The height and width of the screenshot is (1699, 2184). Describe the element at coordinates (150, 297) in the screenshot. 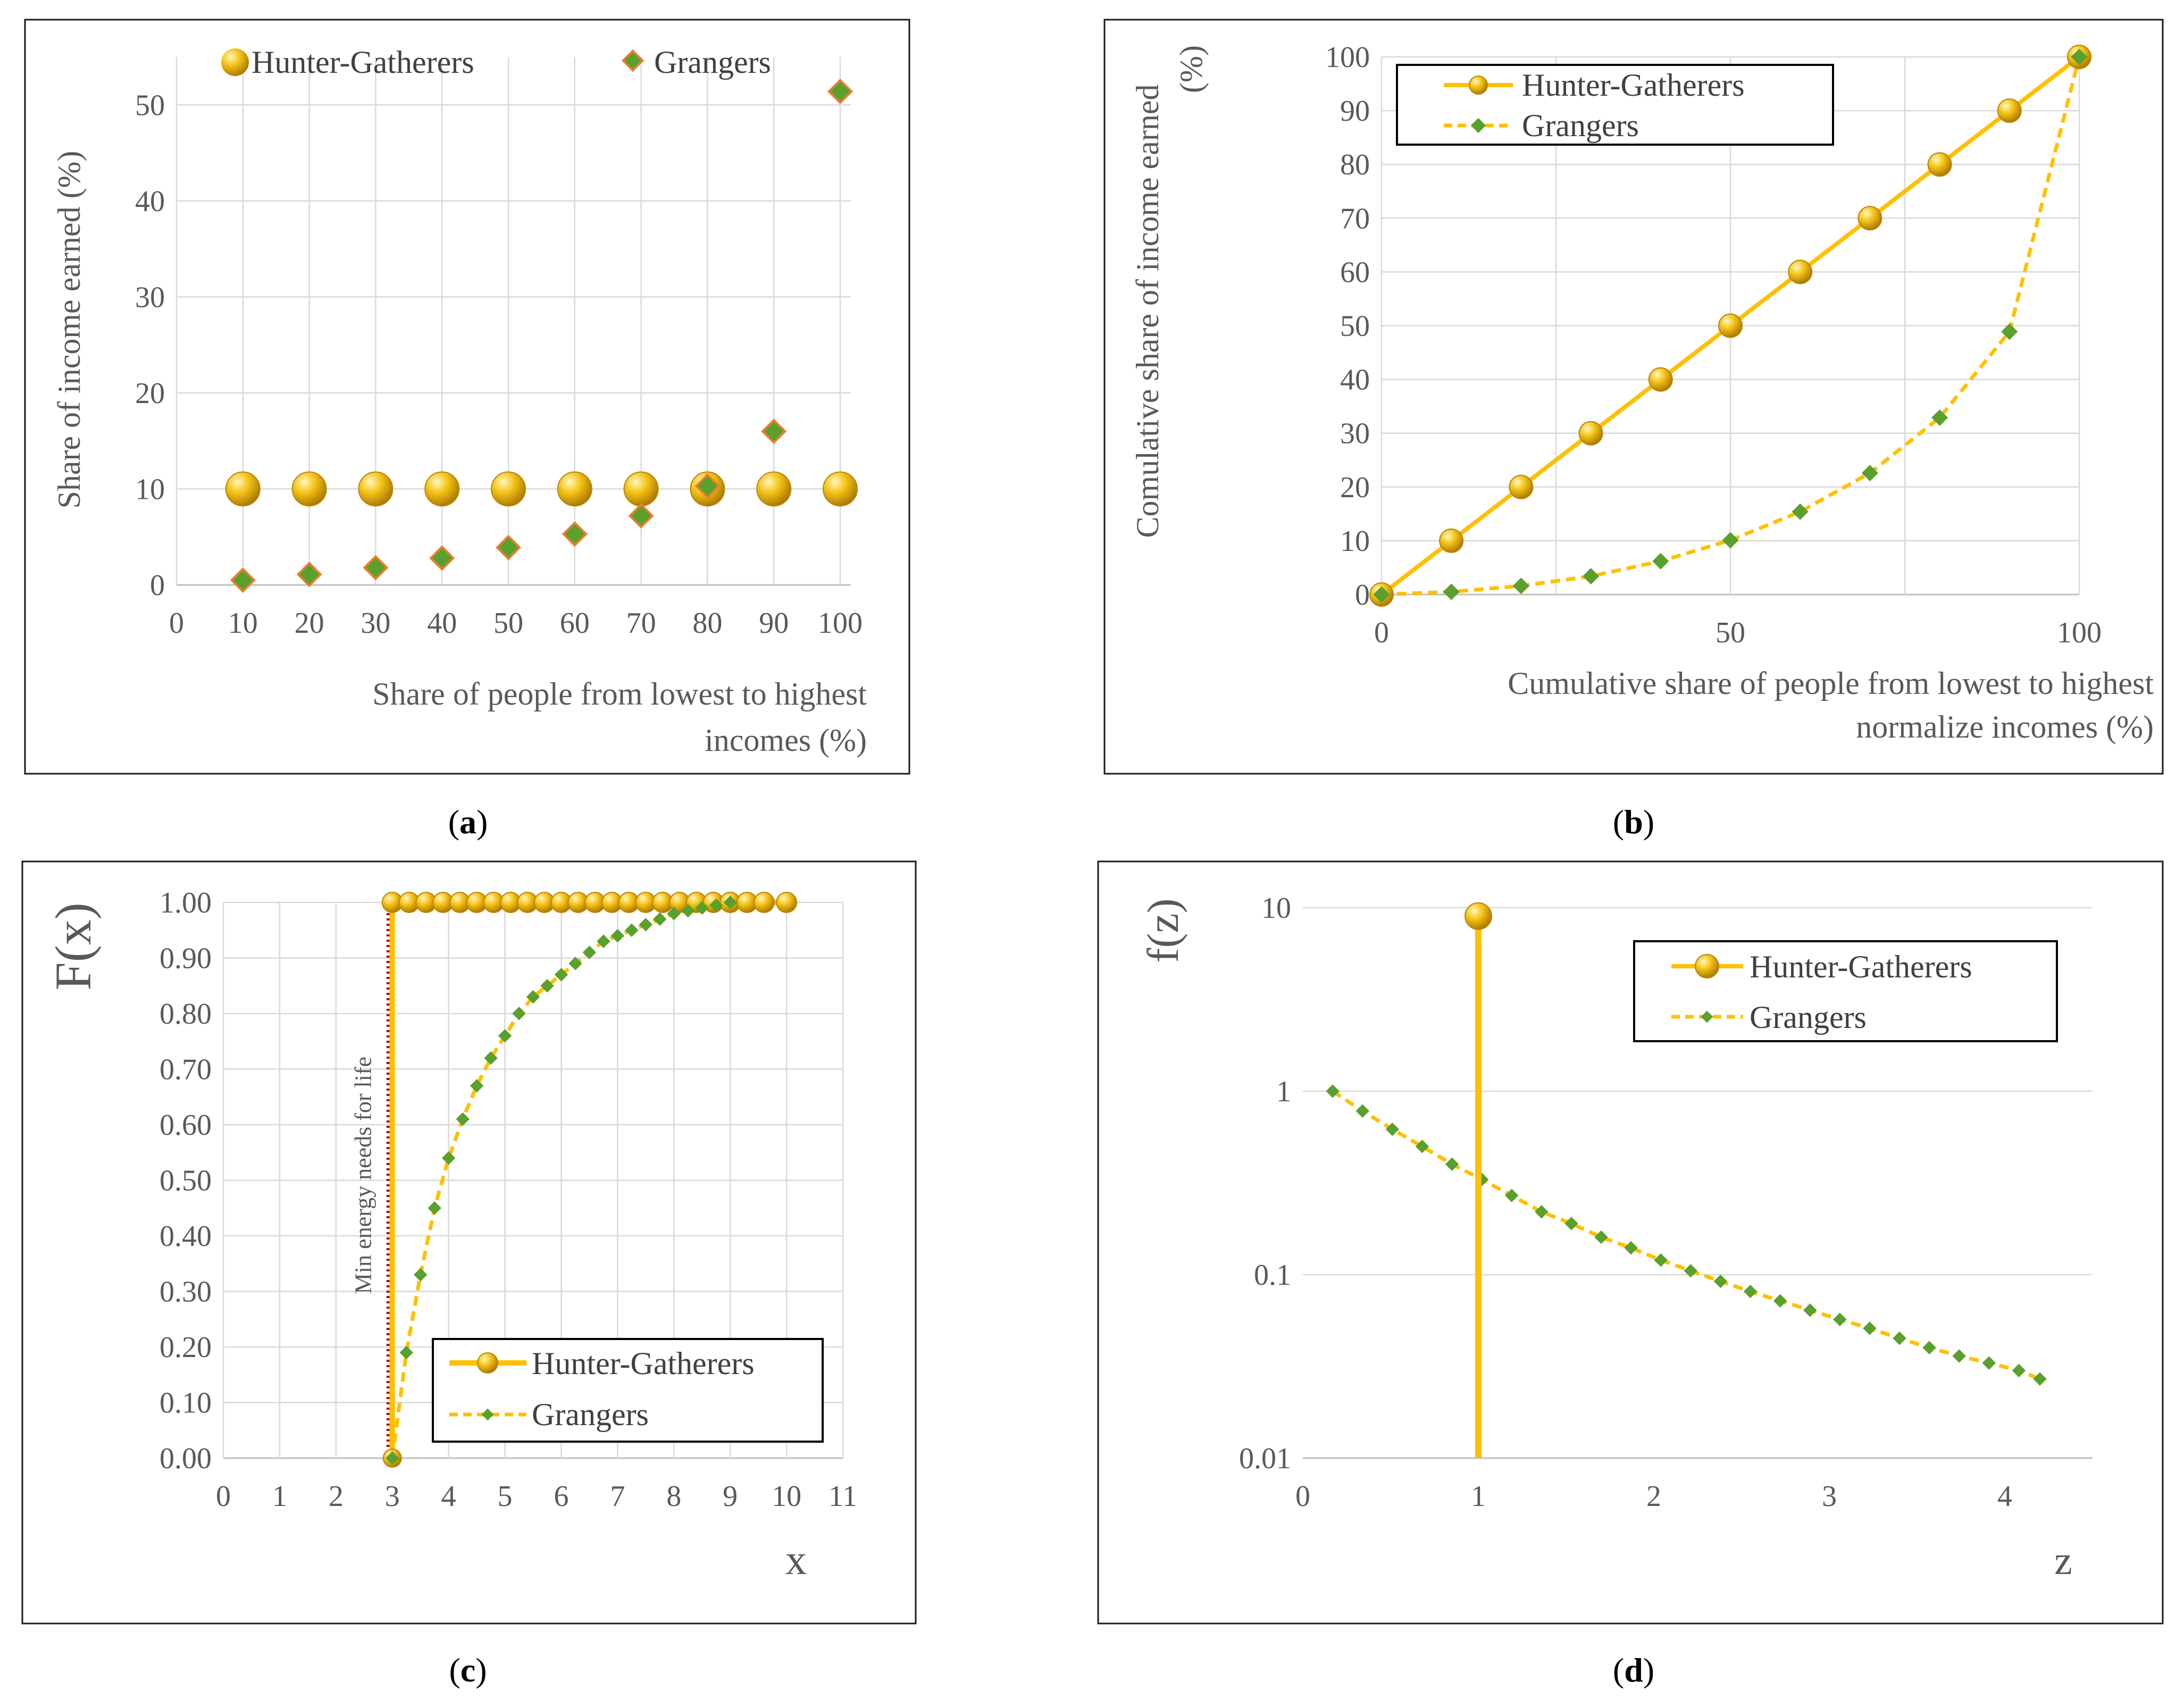

I see `a-ytick-3: 30` at that location.